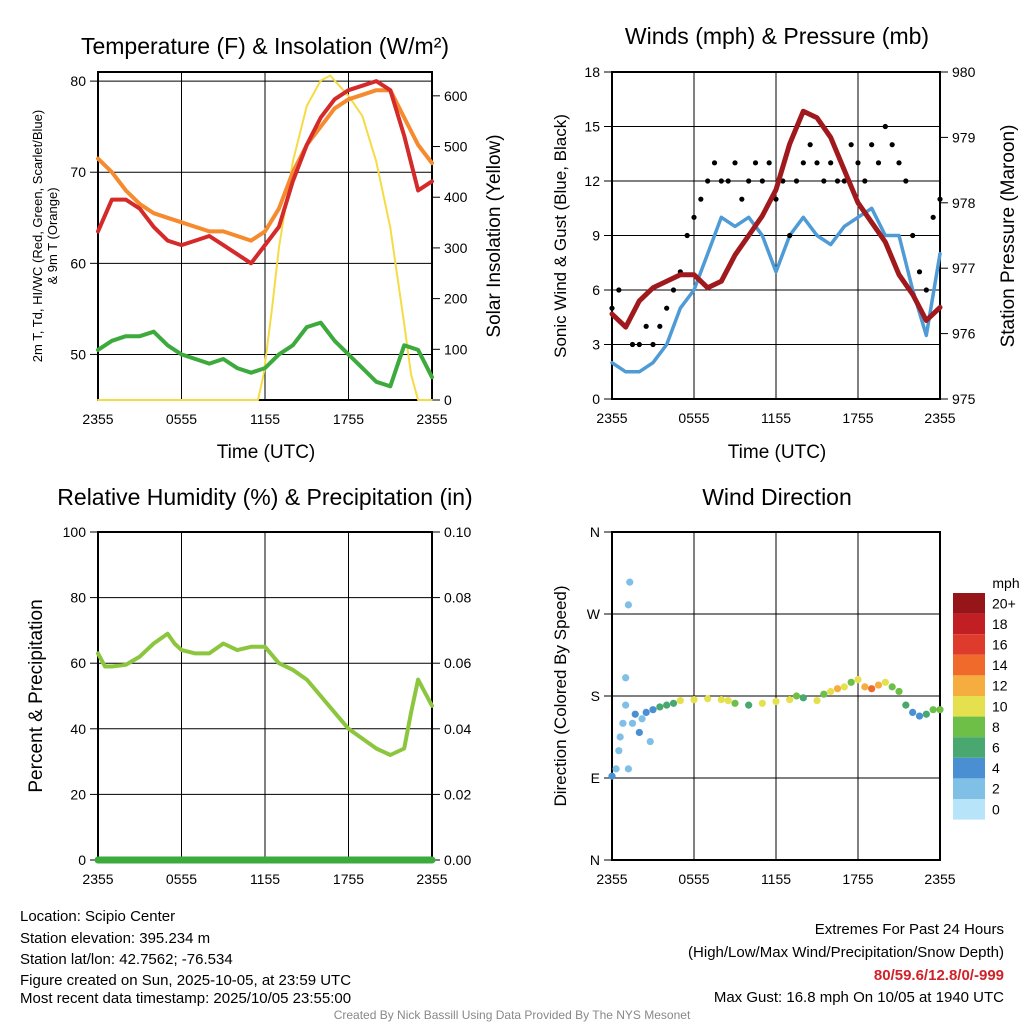 The width and height of the screenshot is (1024, 1024). Describe the element at coordinates (560, 236) in the screenshot. I see `winds-ylabel: Sonic Wind & Gust (Blue, Black)` at that location.